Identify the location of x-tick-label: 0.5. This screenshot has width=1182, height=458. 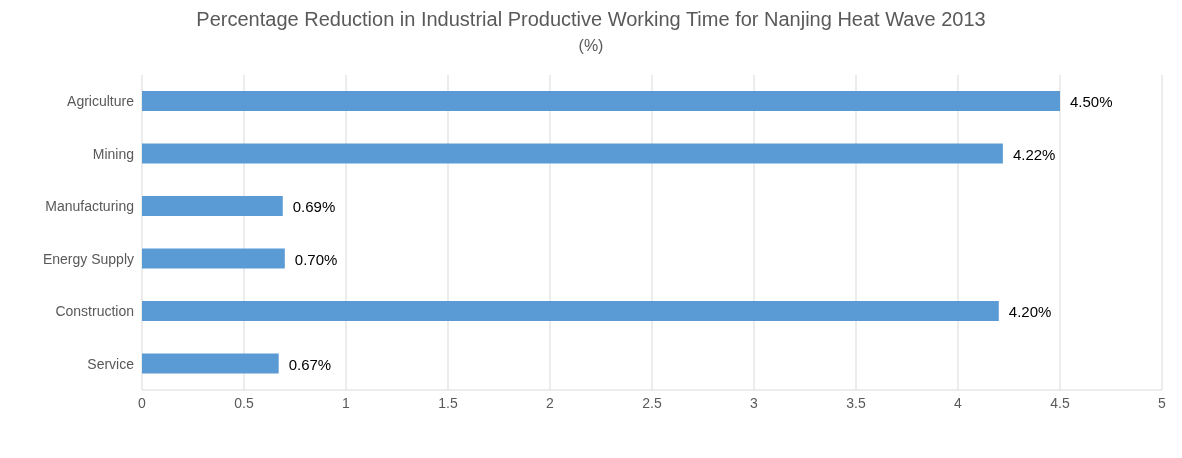
(244, 402).